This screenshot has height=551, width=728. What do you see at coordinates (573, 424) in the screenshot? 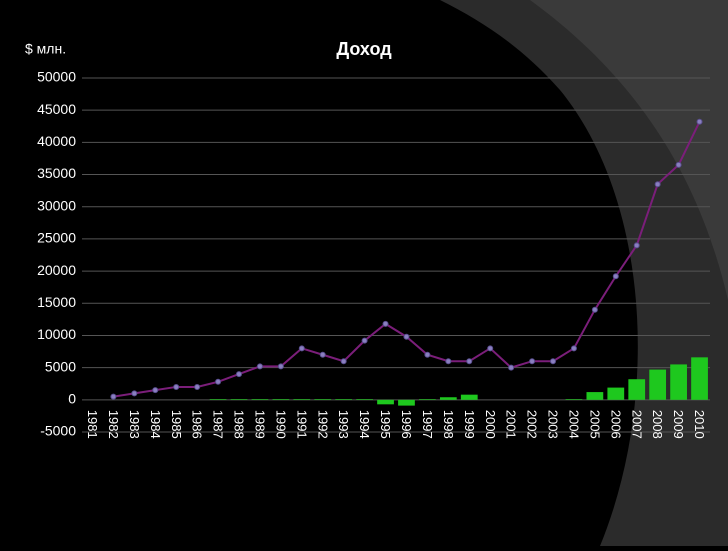
I see `x-tick-label: 2004` at bounding box center [573, 424].